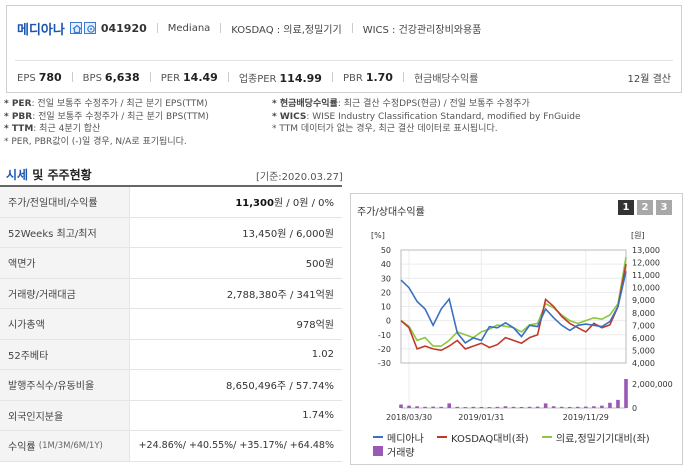 The image size is (690, 473). What do you see at coordinates (634, 408) in the screenshot?
I see `volume-tick-label: 0` at bounding box center [634, 408].